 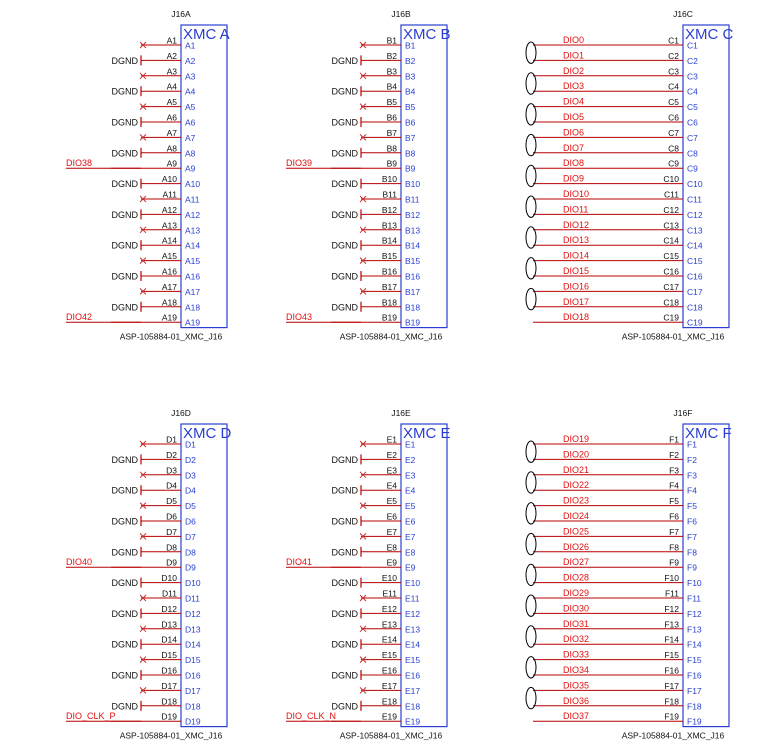 What do you see at coordinates (672, 594) in the screenshot?
I see `pin-number: F11` at bounding box center [672, 594].